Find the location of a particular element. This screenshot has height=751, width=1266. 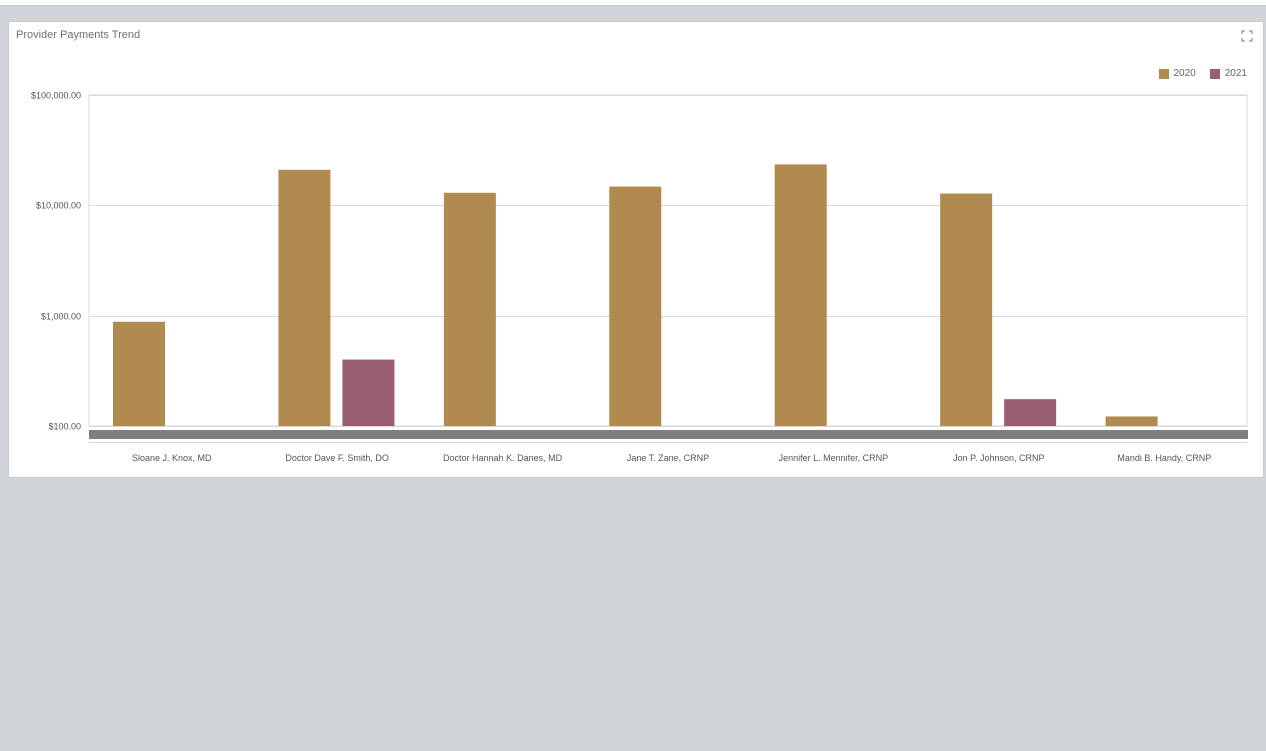

horizontal-scrollbar is located at coordinates (668, 434).